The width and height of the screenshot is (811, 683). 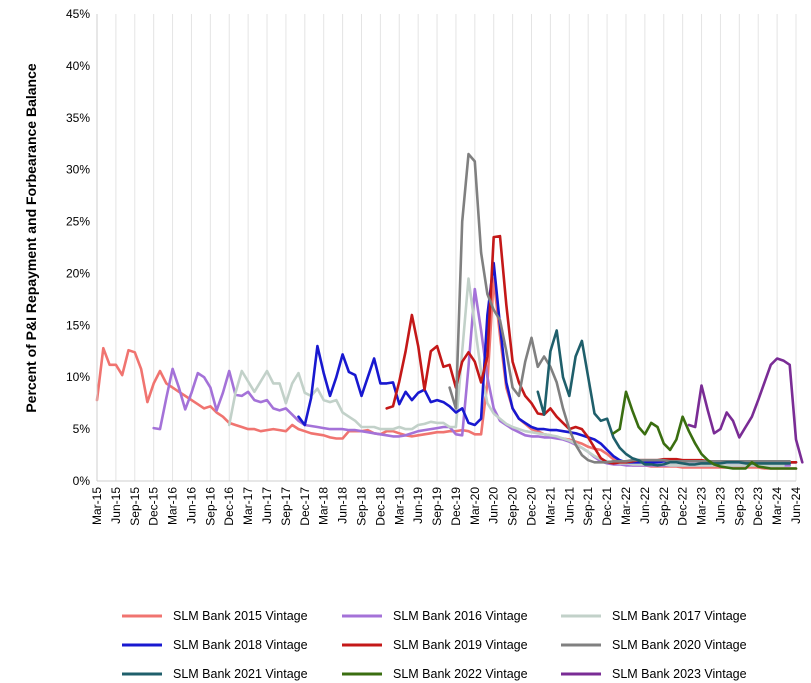 What do you see at coordinates (679, 645) in the screenshot?
I see `legend-label: SLM Bank 2020 Vintage` at bounding box center [679, 645].